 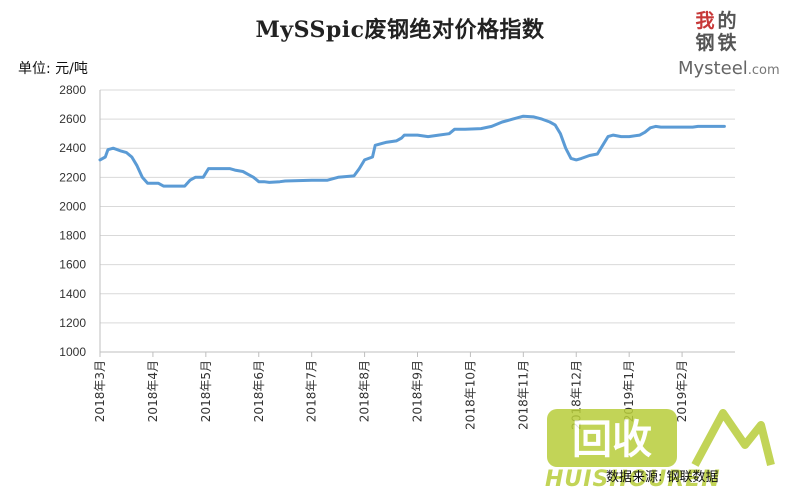 I want to click on y-tick-label: 2400, so click(x=72, y=148).